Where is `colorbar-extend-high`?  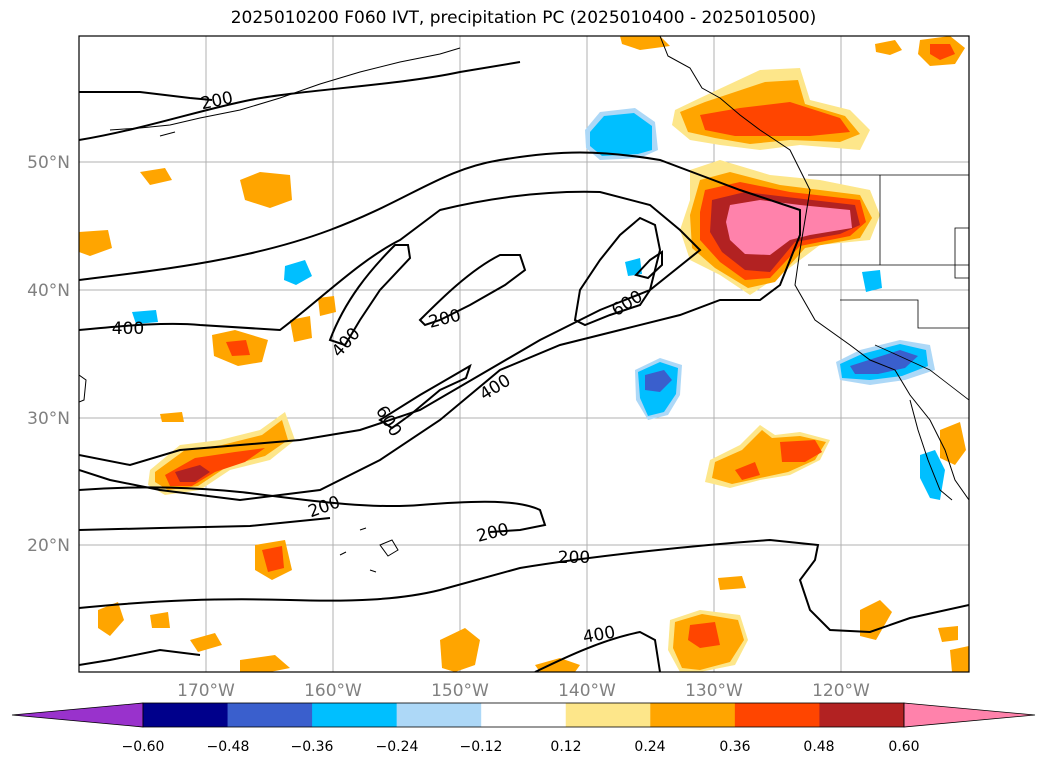
colorbar-extend-high is located at coordinates (969, 715).